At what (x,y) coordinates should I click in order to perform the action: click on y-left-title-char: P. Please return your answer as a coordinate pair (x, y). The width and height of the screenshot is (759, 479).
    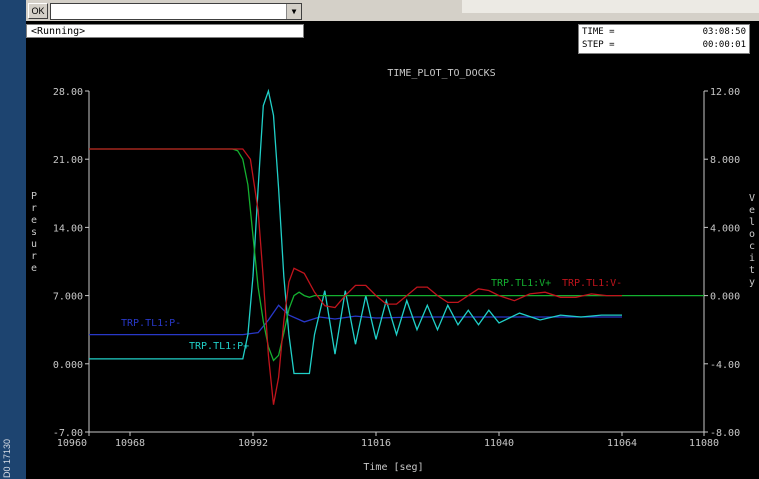
    Looking at the image, I should click on (34, 196).